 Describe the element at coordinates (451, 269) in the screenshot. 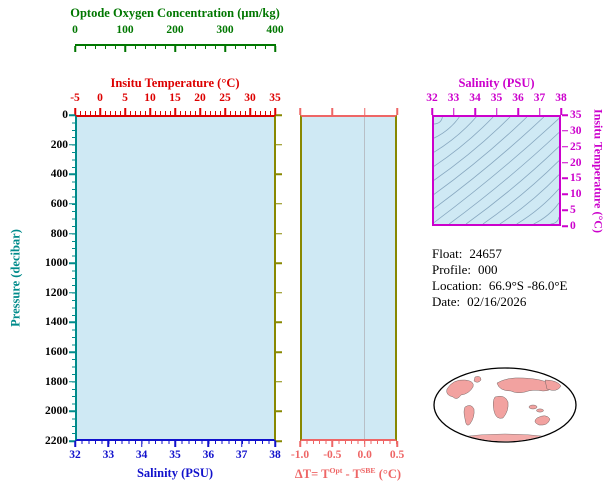

I see `info-profile-label: Profile:` at that location.